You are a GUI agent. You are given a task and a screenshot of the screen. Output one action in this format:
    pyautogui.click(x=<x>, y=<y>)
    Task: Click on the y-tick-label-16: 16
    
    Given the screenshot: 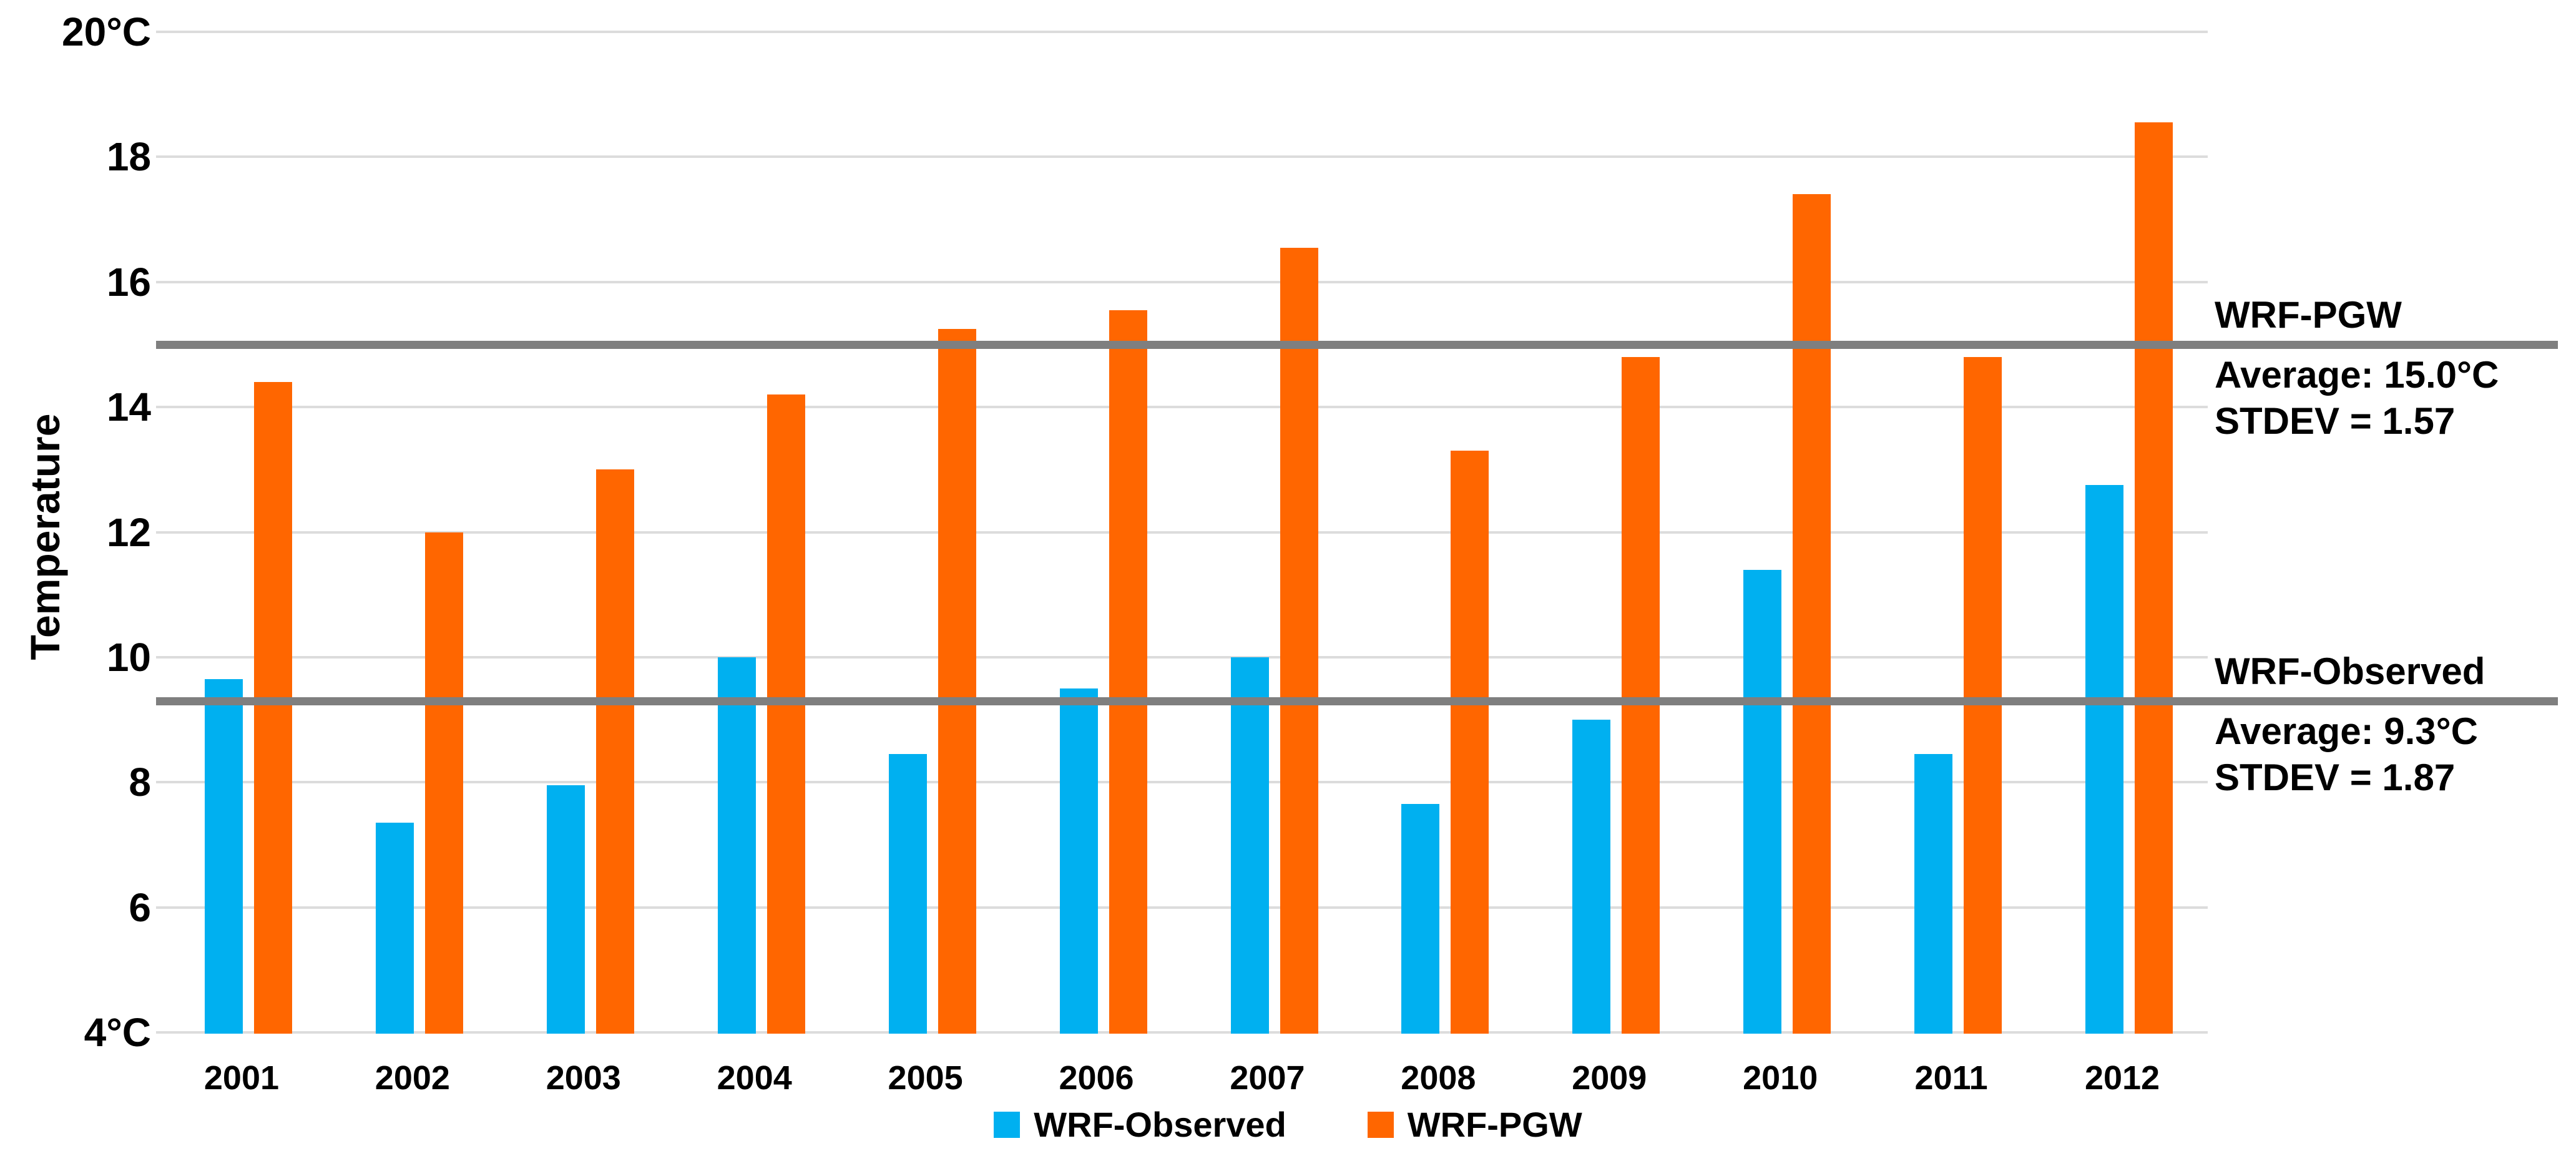 What is the action you would take?
    pyautogui.click(x=128, y=282)
    